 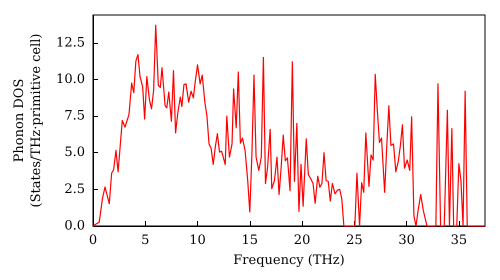 I want to click on y-tick-label: 10.0, so click(x=70, y=79).